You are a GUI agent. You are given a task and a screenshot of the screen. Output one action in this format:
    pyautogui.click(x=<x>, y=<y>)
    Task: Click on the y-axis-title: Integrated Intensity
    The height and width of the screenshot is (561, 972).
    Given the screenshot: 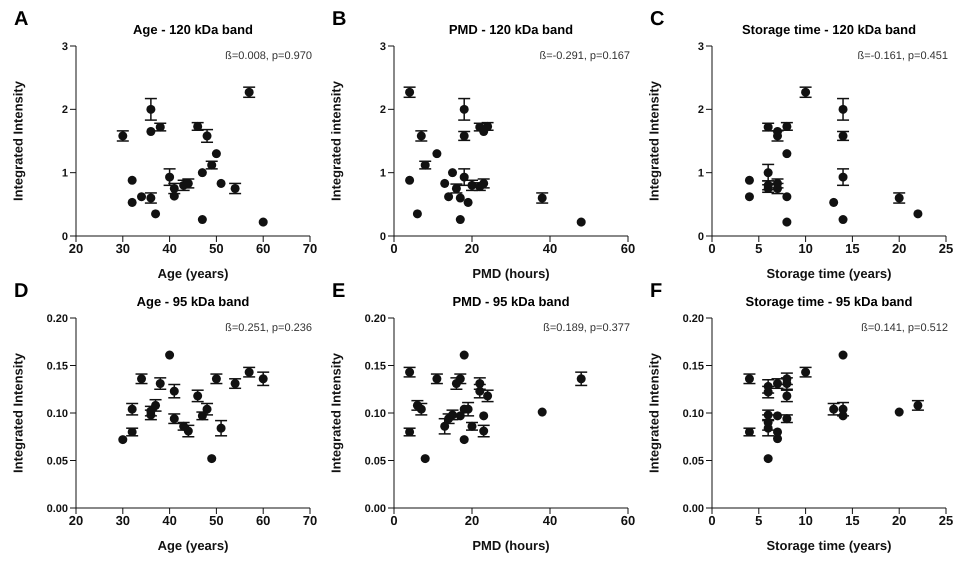 What is the action you would take?
    pyautogui.click(x=654, y=412)
    